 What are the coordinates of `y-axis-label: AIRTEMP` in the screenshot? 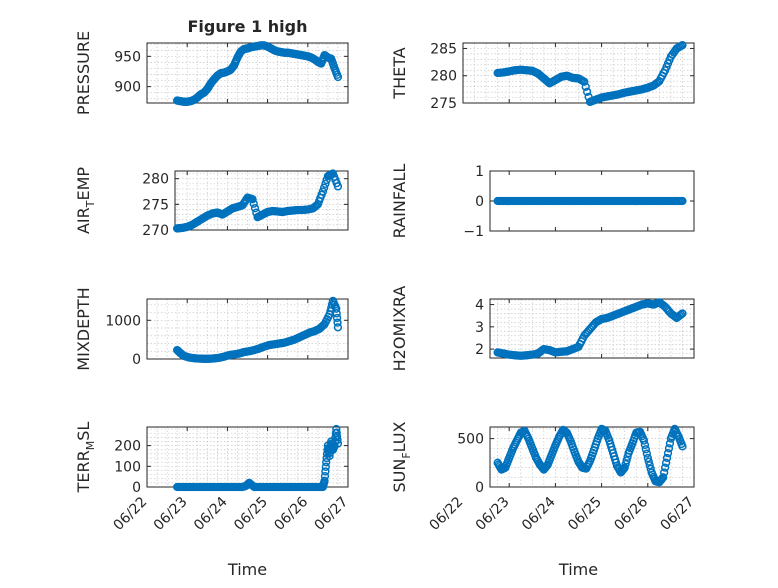 It's located at (85, 200).